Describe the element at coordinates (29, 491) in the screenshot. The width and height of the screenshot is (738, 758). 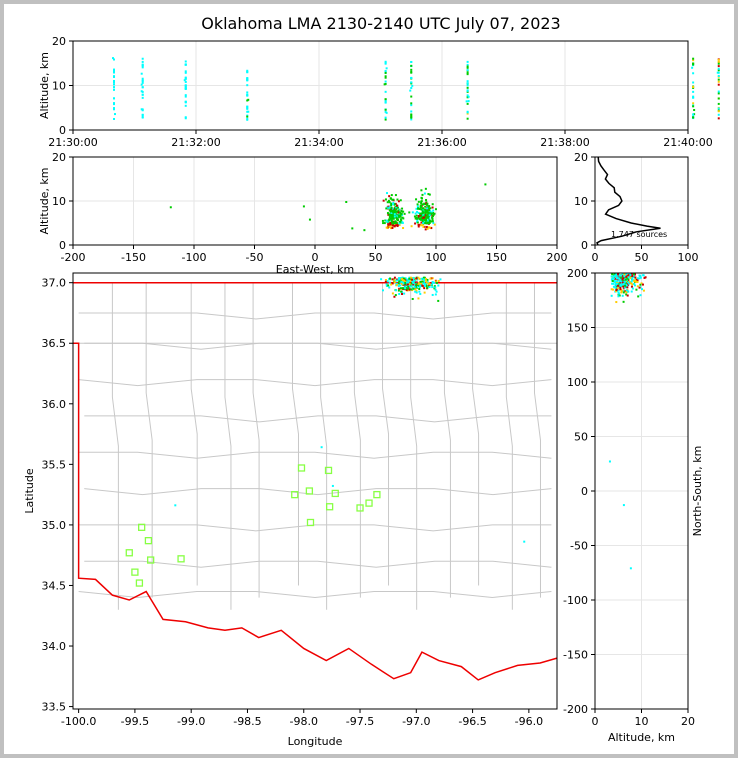
I see `y-axis-label: Latitude` at that location.